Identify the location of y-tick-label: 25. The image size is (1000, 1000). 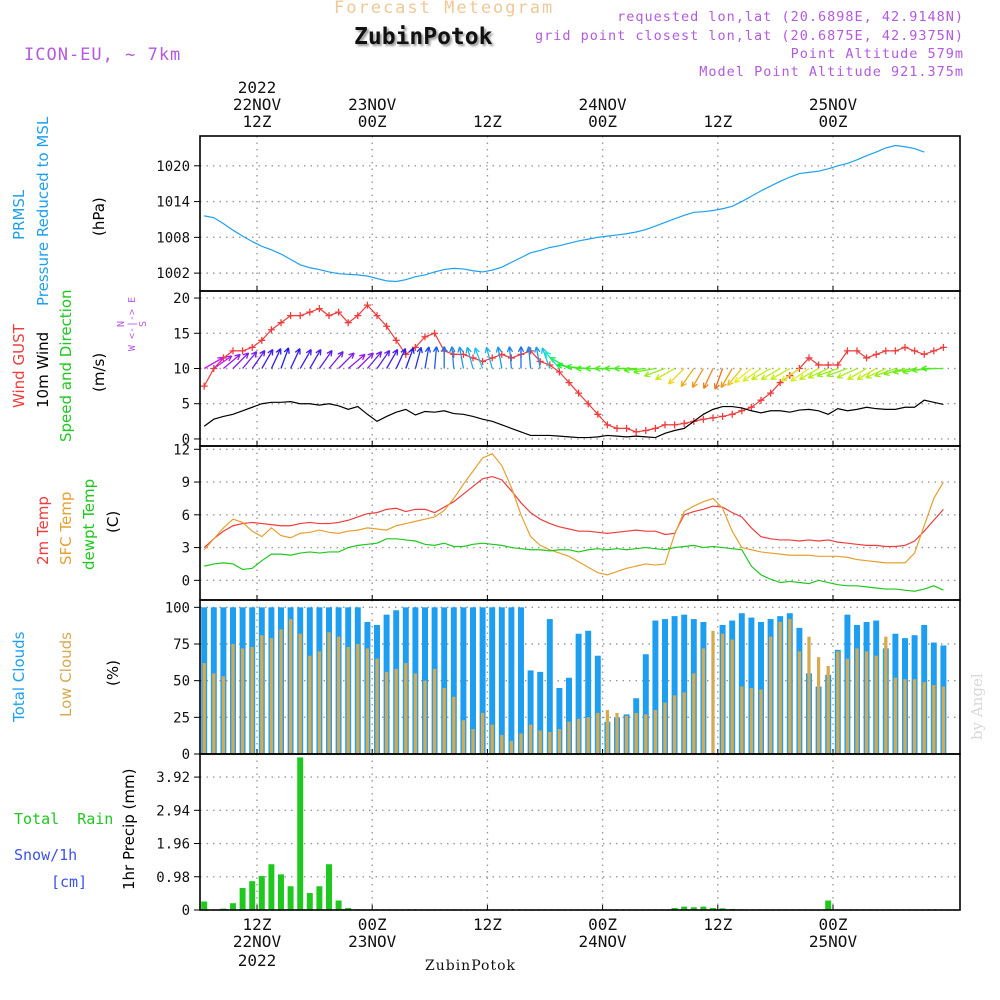
(181, 718).